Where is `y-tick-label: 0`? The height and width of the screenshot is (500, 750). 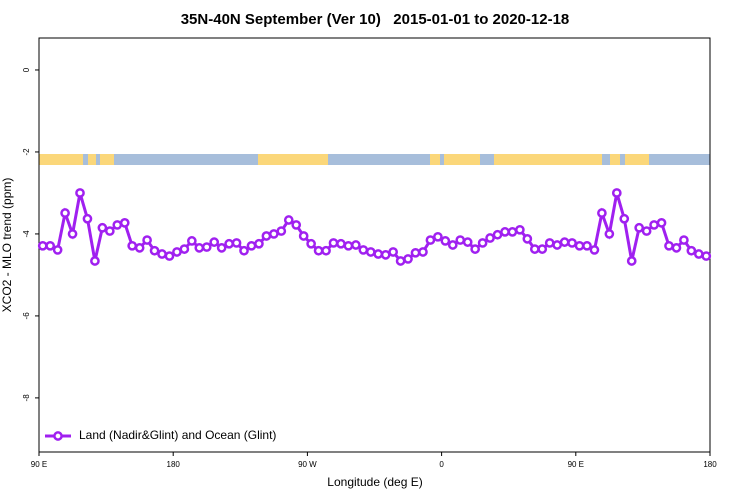 y-tick-label: 0 is located at coordinates (26, 69).